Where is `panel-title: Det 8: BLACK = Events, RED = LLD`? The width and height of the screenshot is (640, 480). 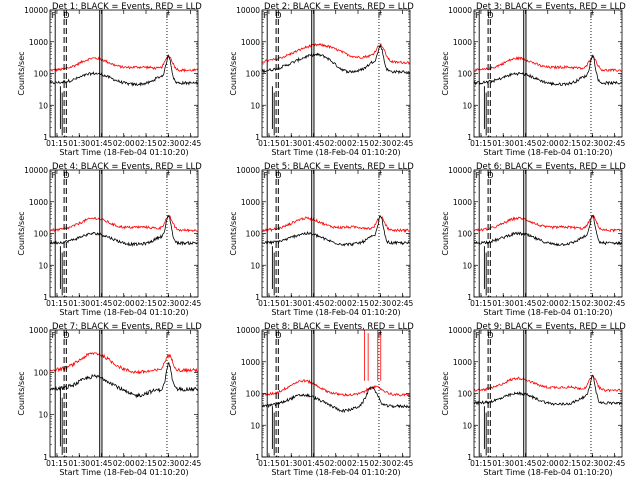
panel-title: Det 8: BLACK = Events, RED = LLD is located at coordinates (339, 327).